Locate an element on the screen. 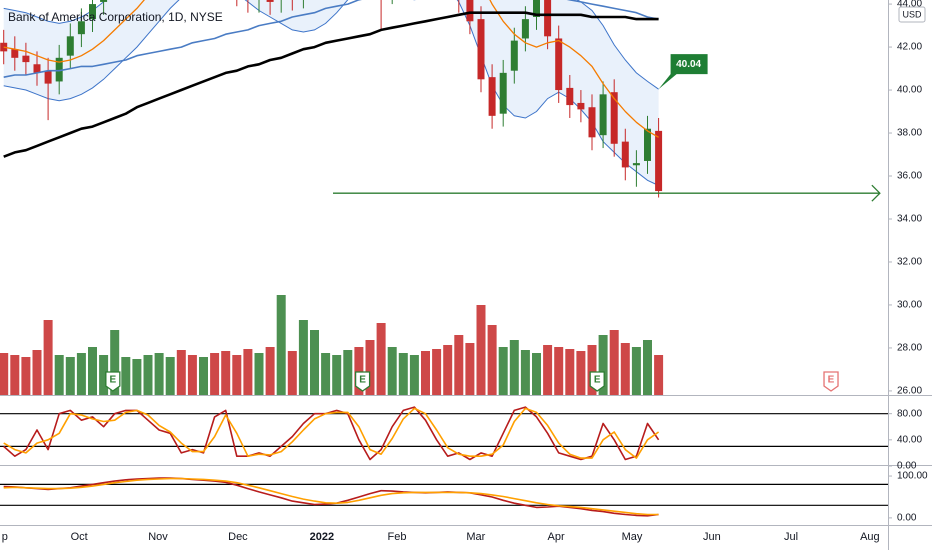 The height and width of the screenshot is (550, 932). y-tick-label: 30.00 is located at coordinates (909, 305).